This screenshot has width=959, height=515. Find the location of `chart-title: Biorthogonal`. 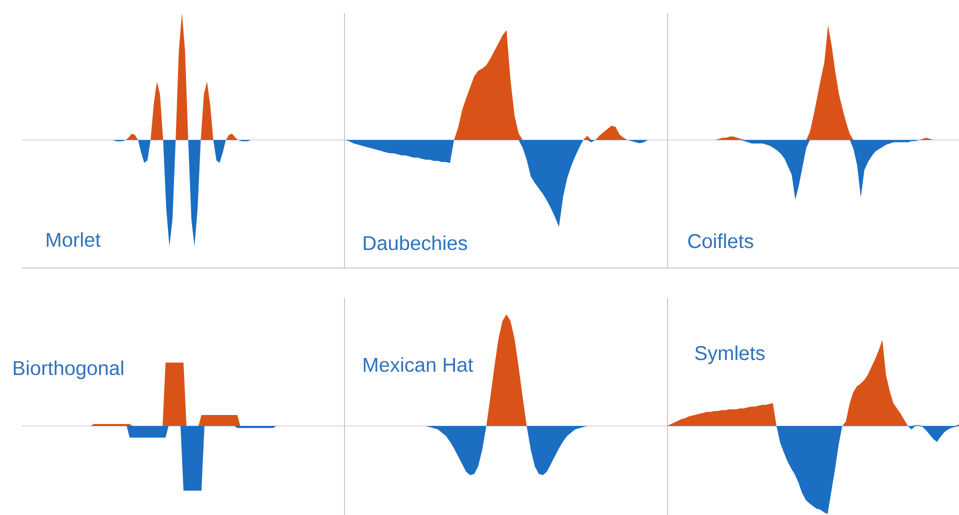

chart-title: Biorthogonal is located at coordinates (69, 370).